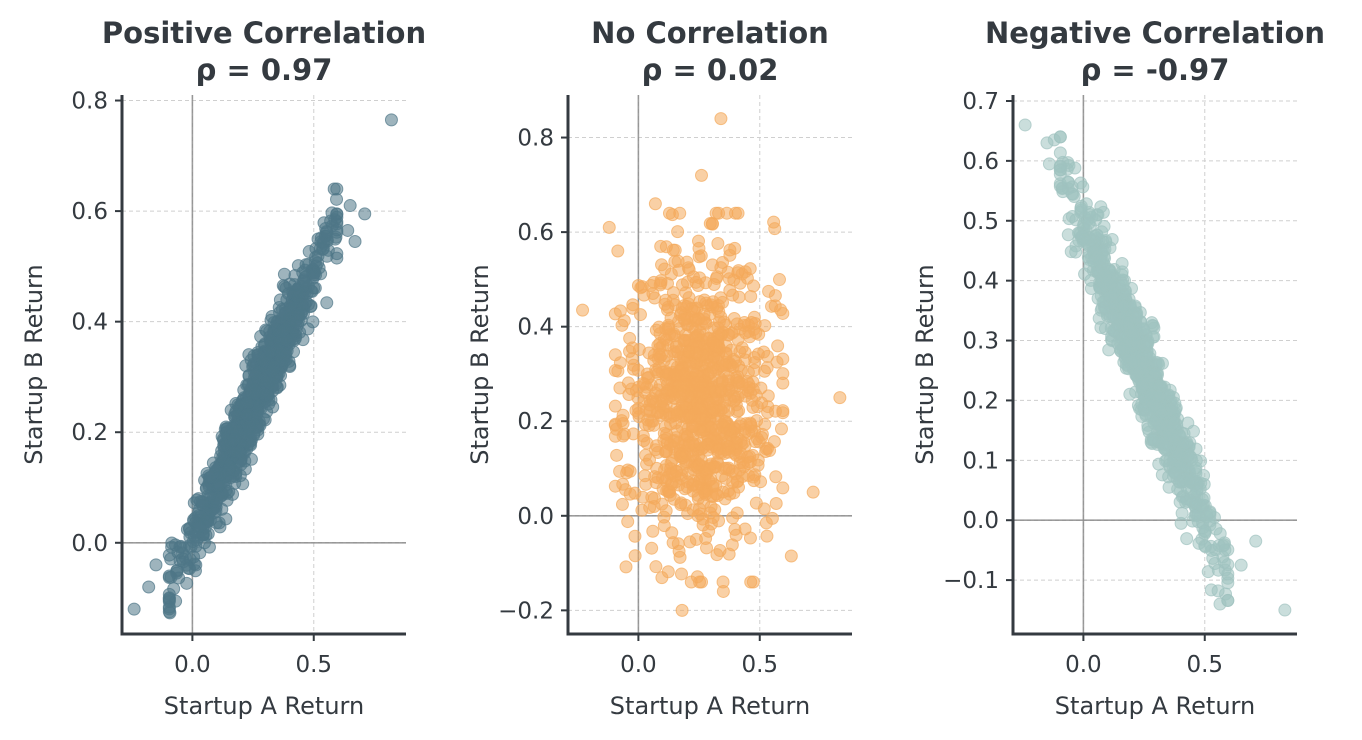  Describe the element at coordinates (710, 706) in the screenshot. I see `x-axis-label: Startup A Return` at that location.